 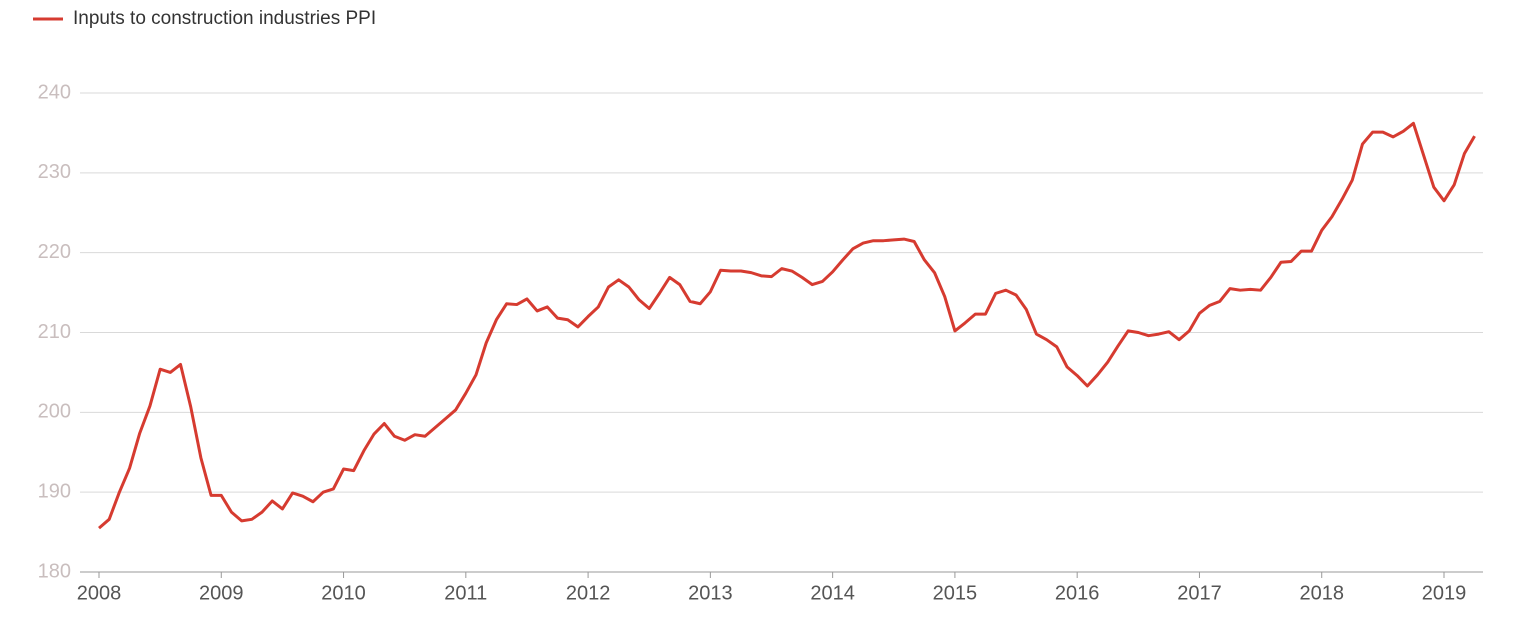 I want to click on y-tick-label: 190, so click(x=54, y=491).